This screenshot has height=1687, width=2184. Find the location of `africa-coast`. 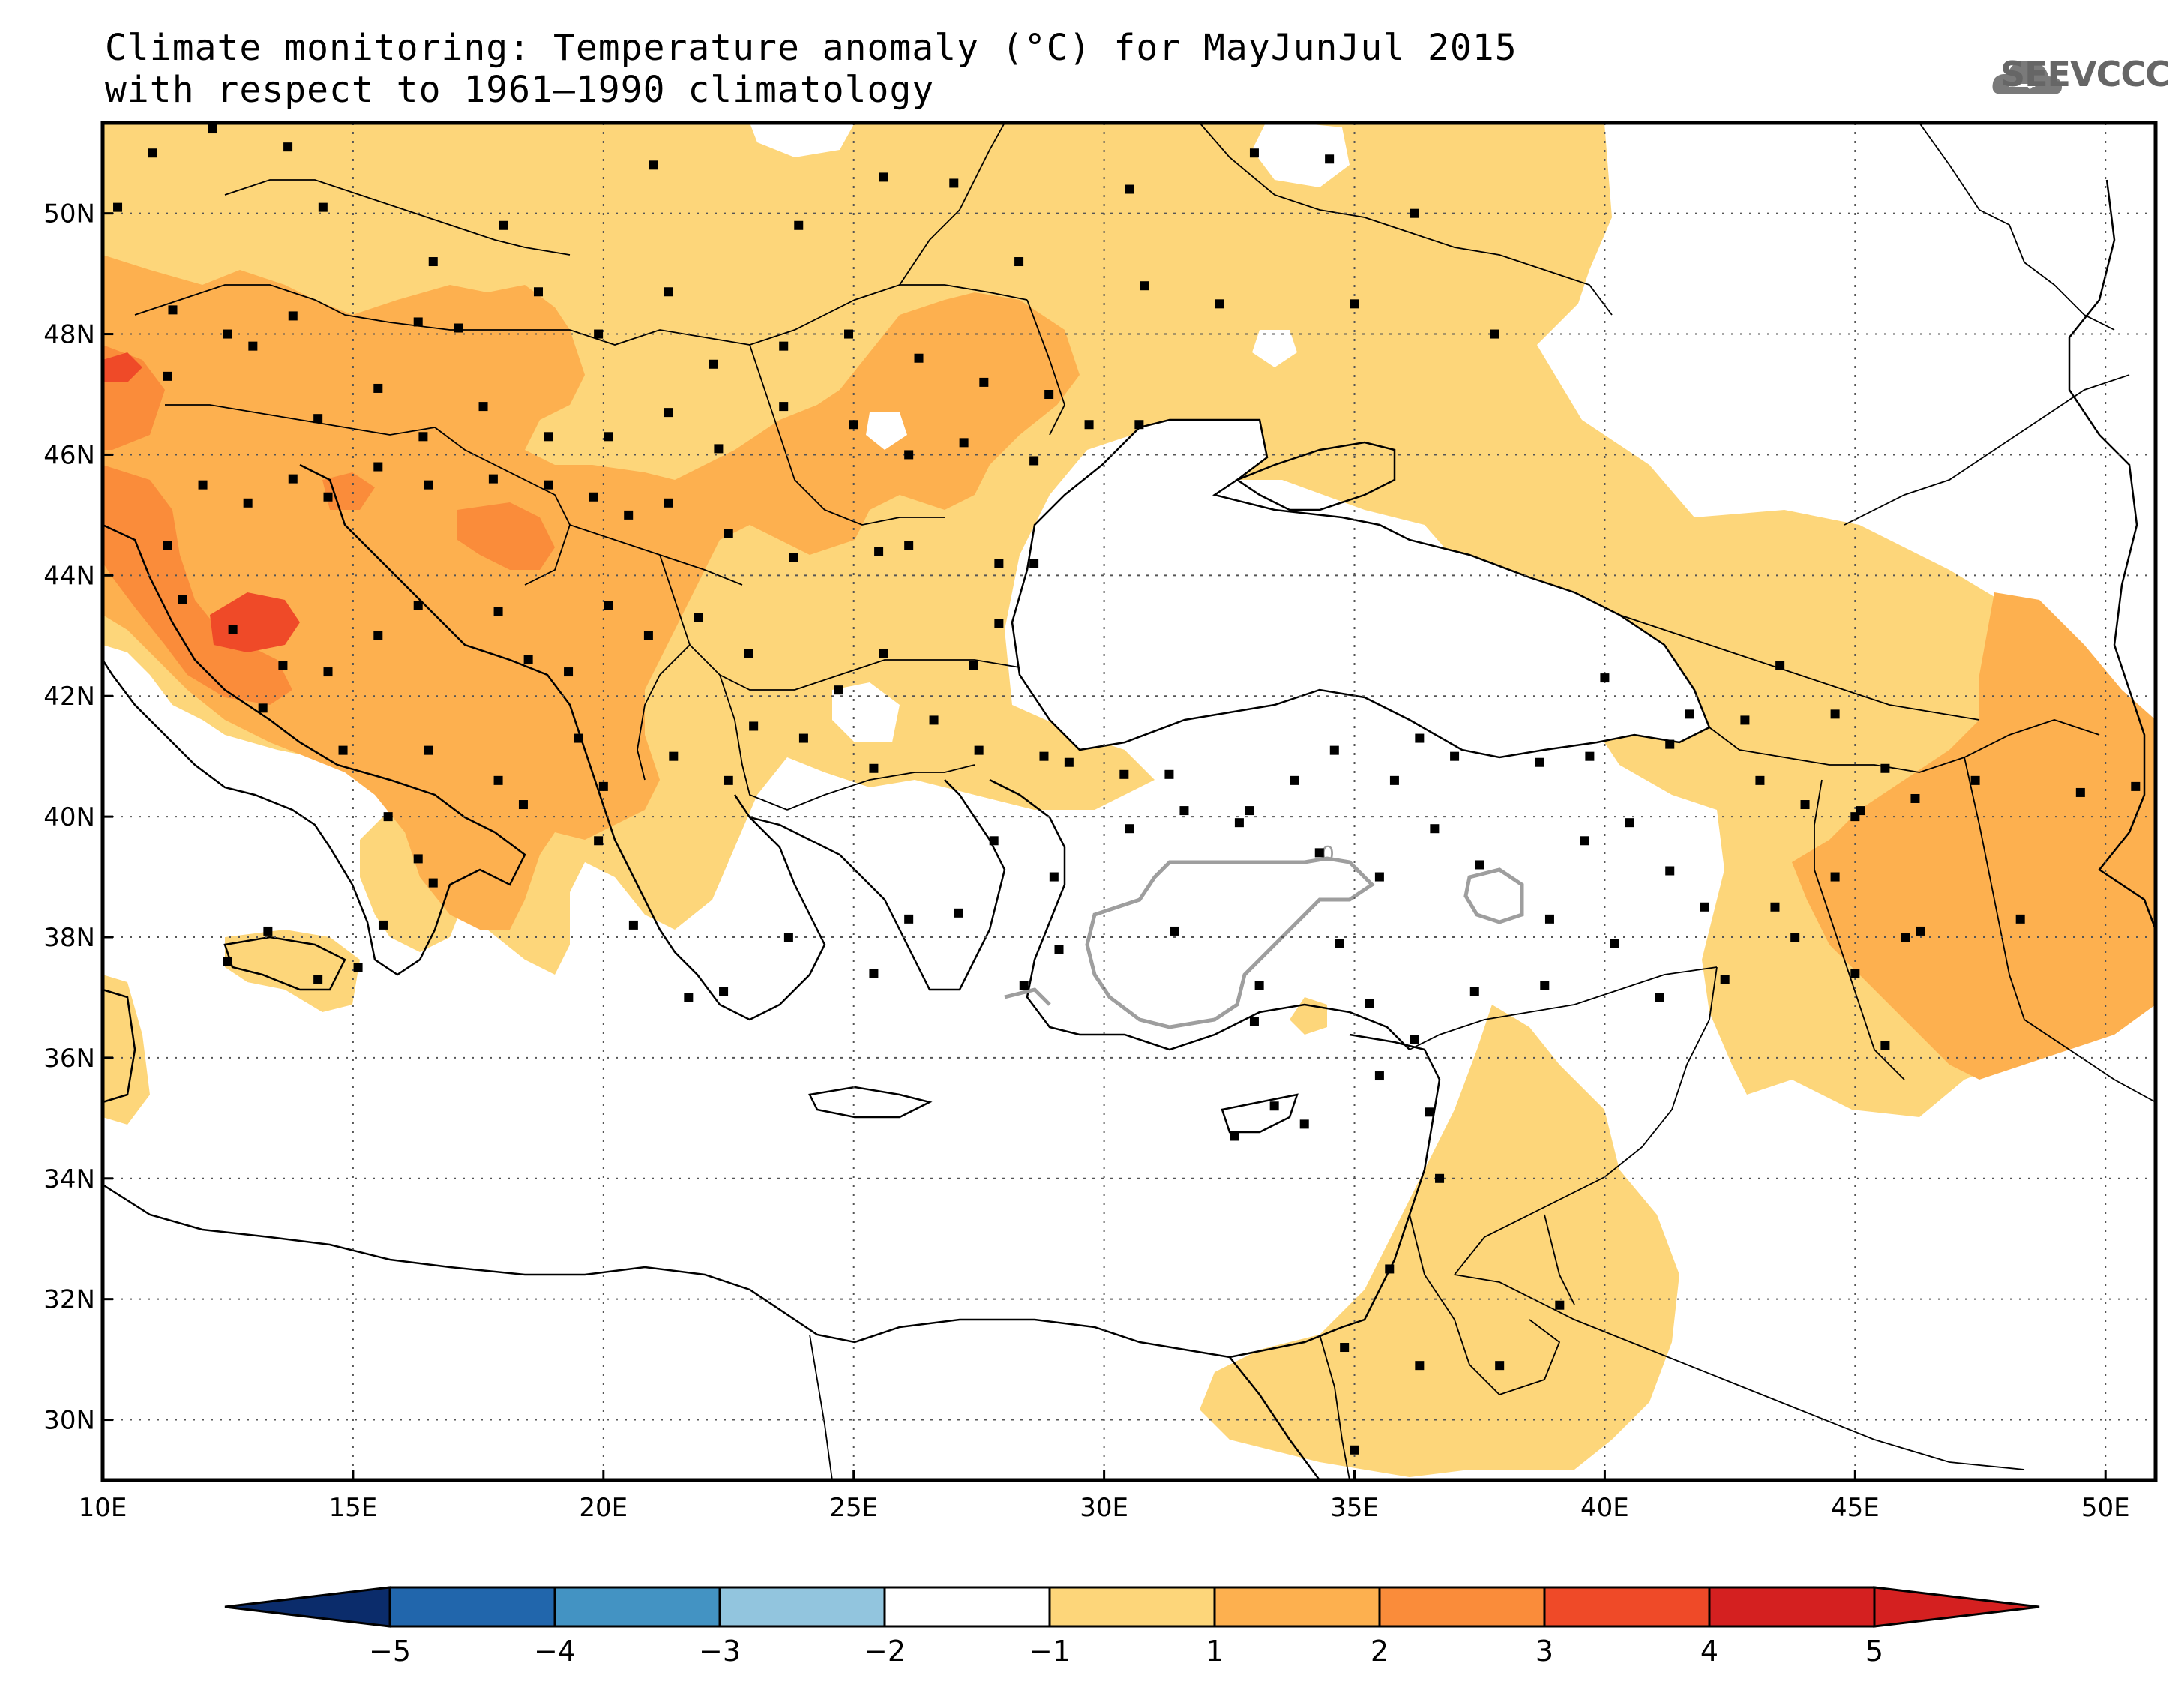

africa-coast is located at coordinates (771, 1196).